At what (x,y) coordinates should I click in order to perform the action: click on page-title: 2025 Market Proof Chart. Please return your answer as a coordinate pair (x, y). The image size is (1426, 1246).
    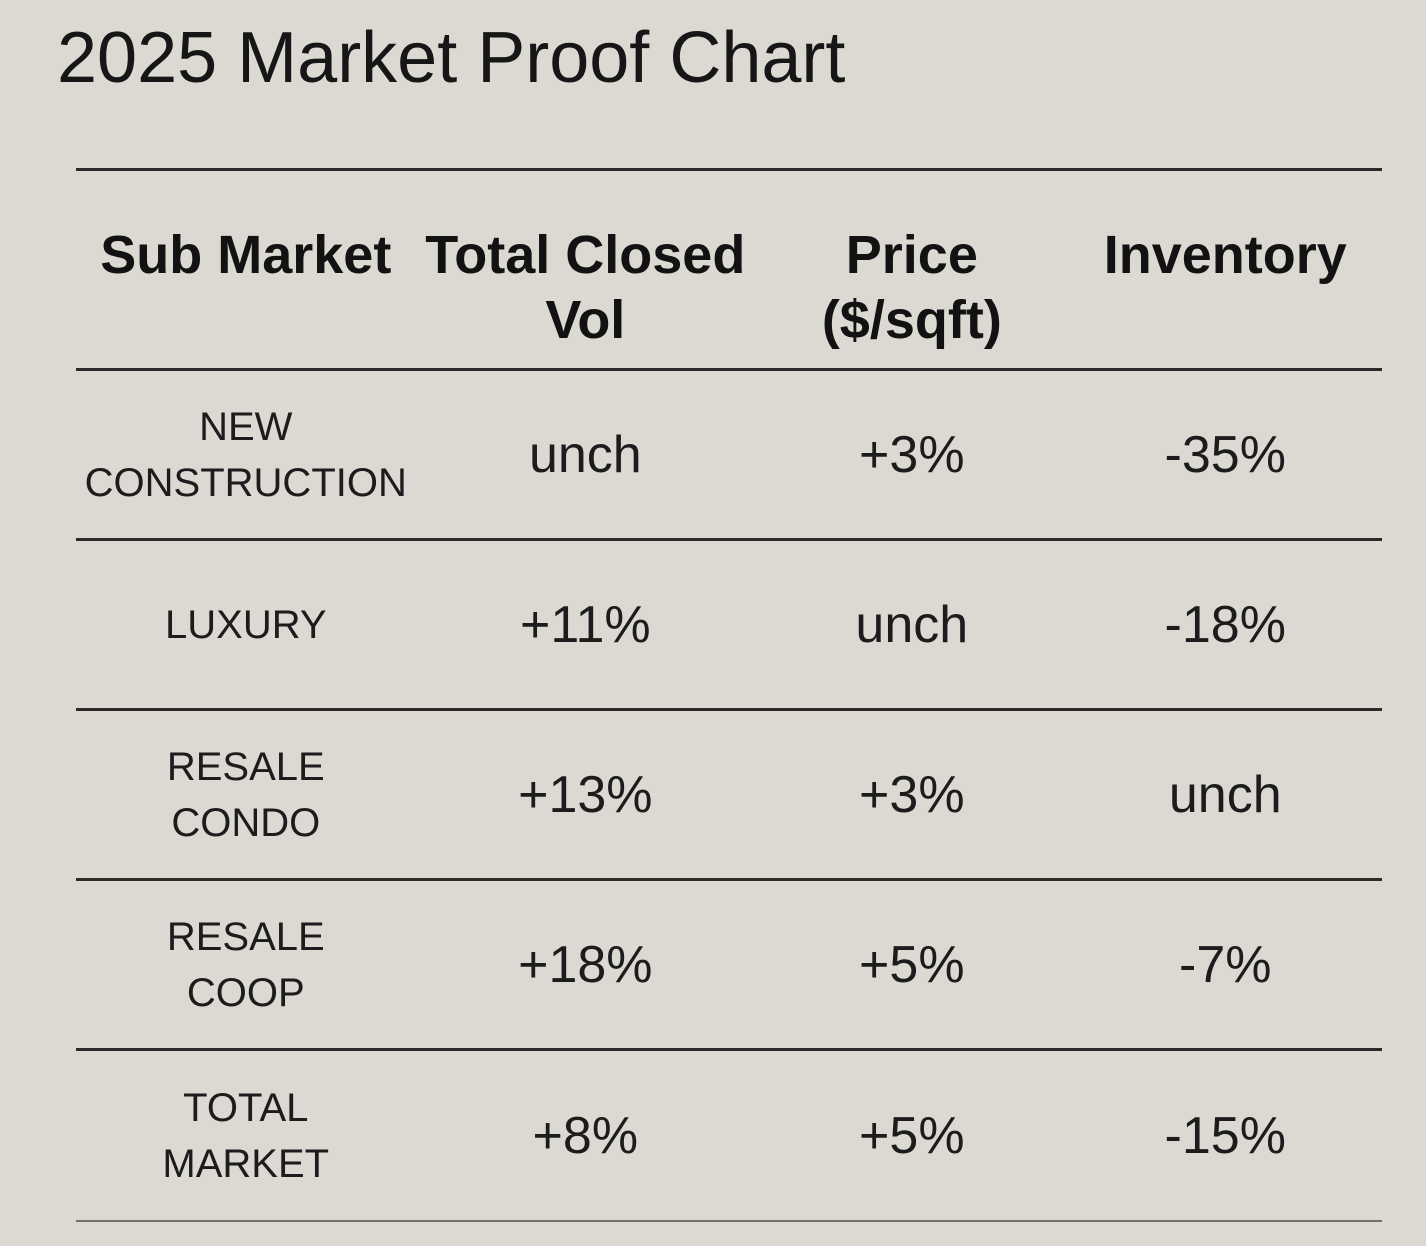
    Looking at the image, I should click on (451, 58).